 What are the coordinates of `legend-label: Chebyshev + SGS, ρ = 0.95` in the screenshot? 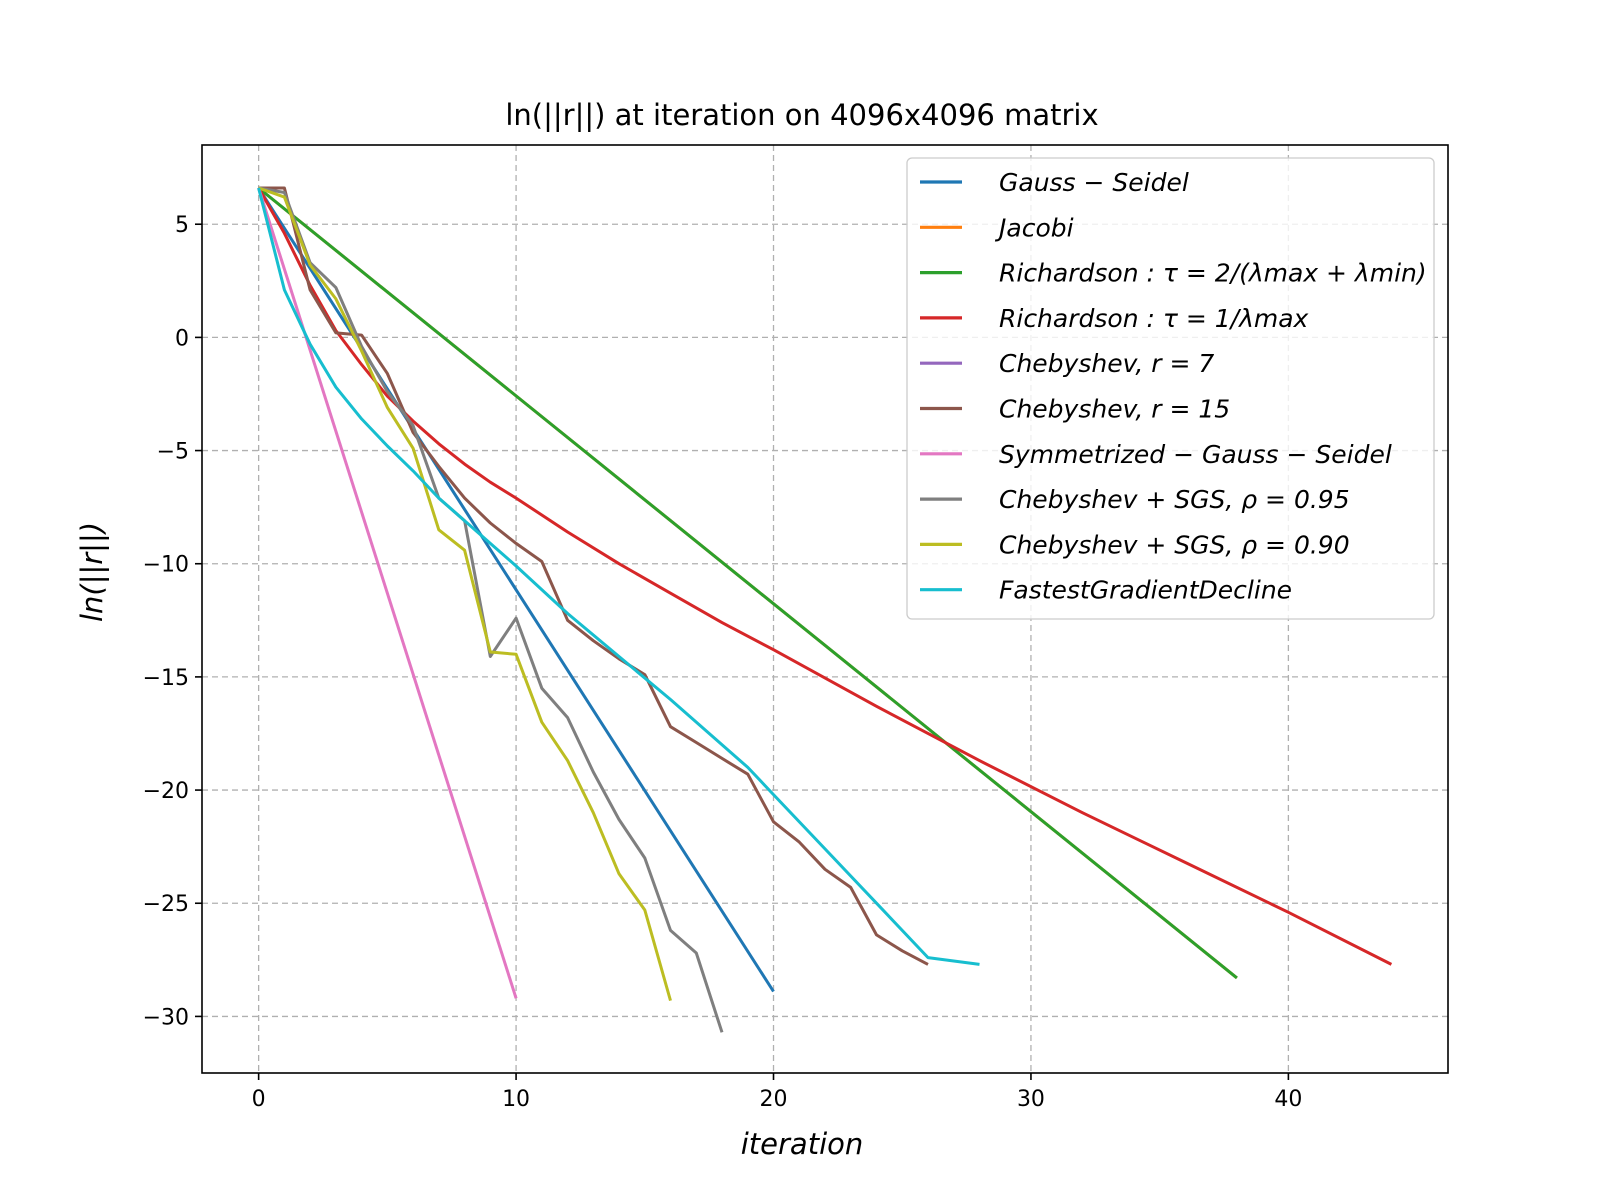 It's located at (1174, 499).